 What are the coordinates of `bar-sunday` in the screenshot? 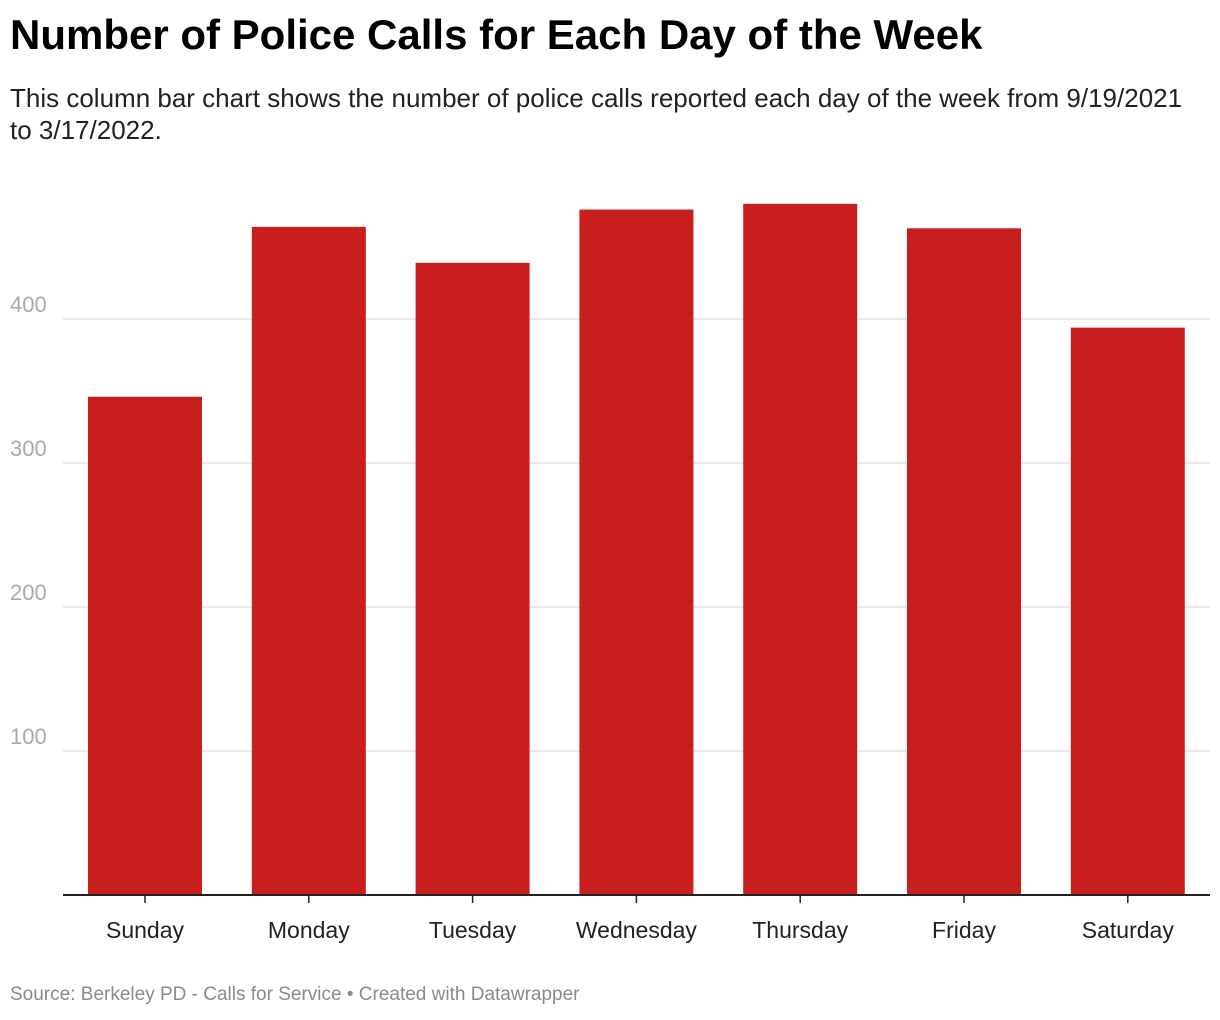 It's located at (145, 645).